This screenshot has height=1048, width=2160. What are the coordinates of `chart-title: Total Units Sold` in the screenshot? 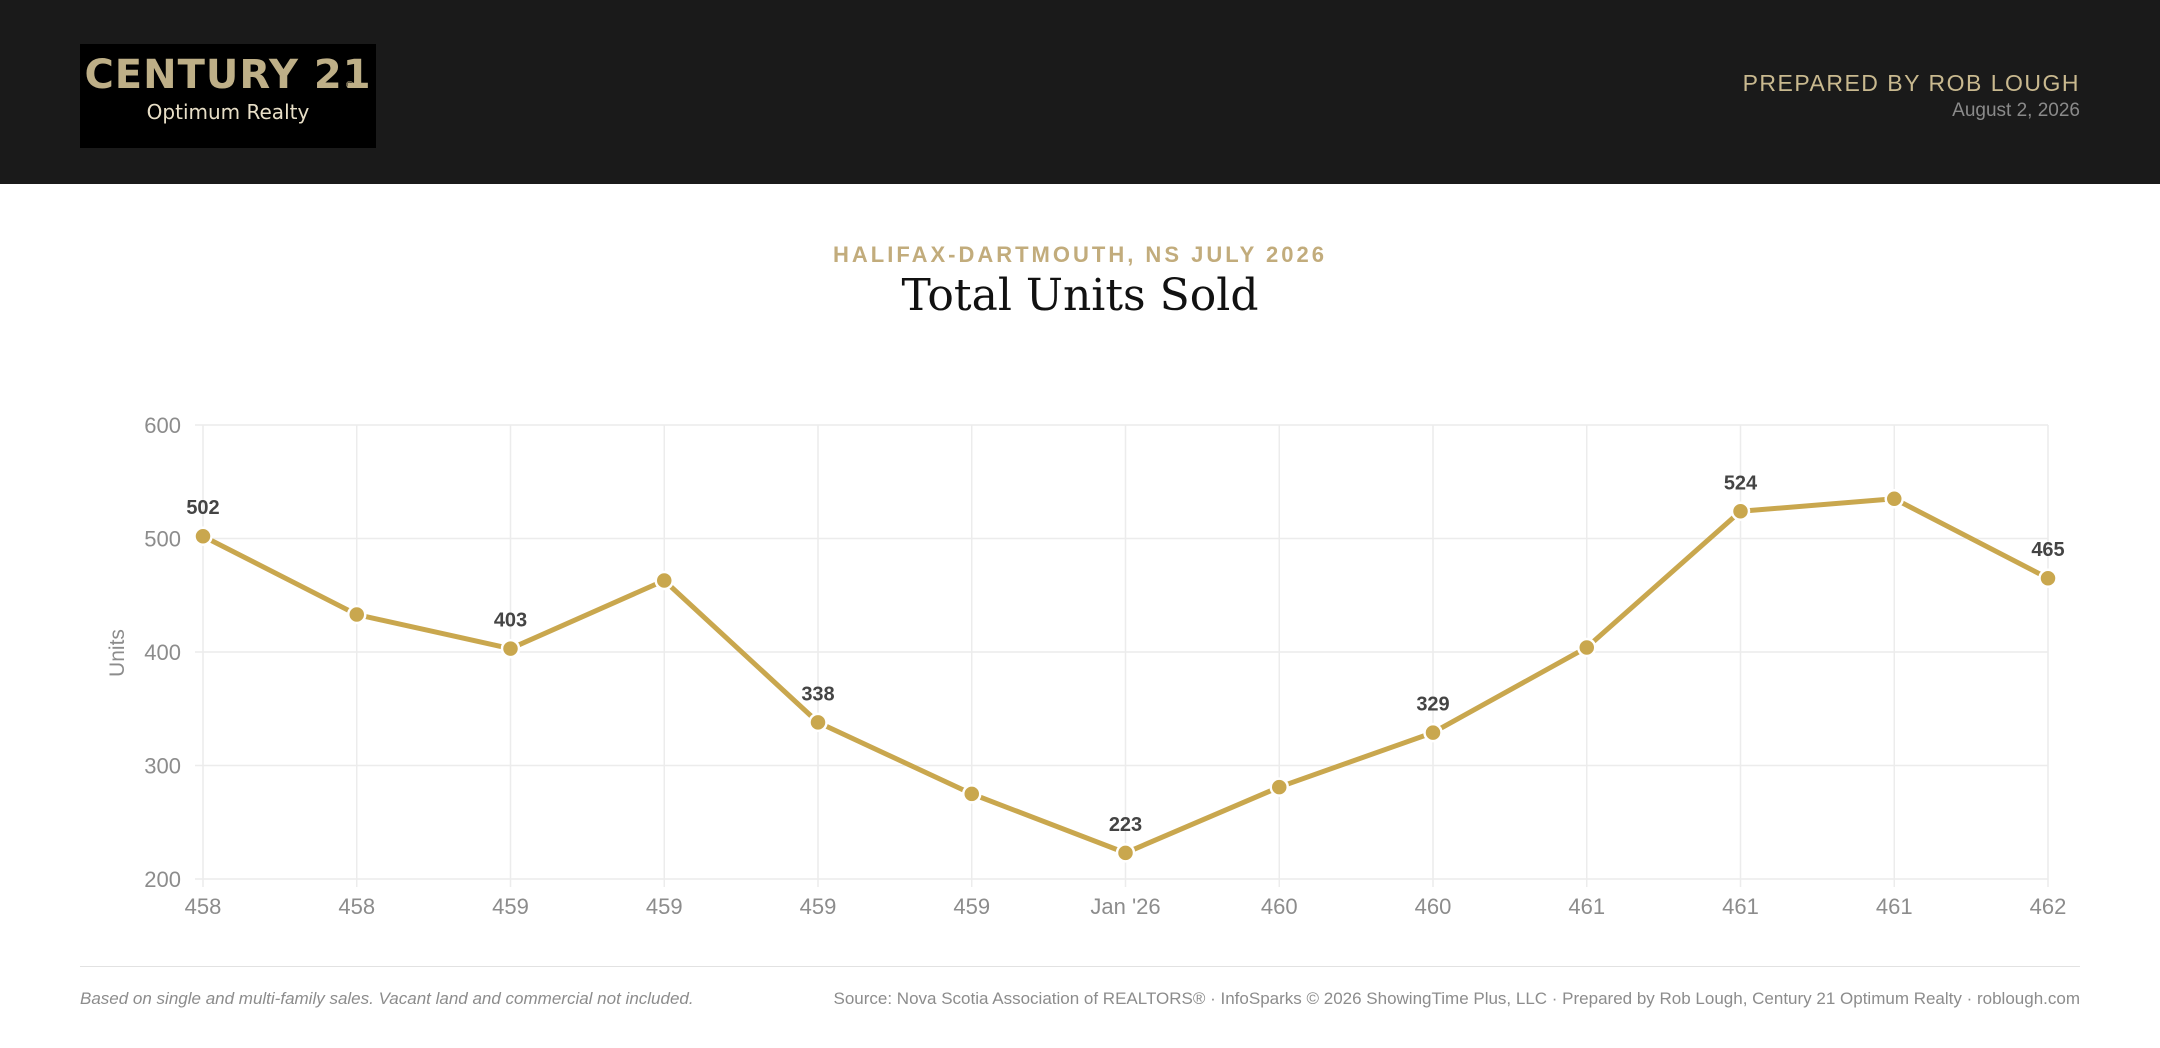 It's located at (1080, 295).